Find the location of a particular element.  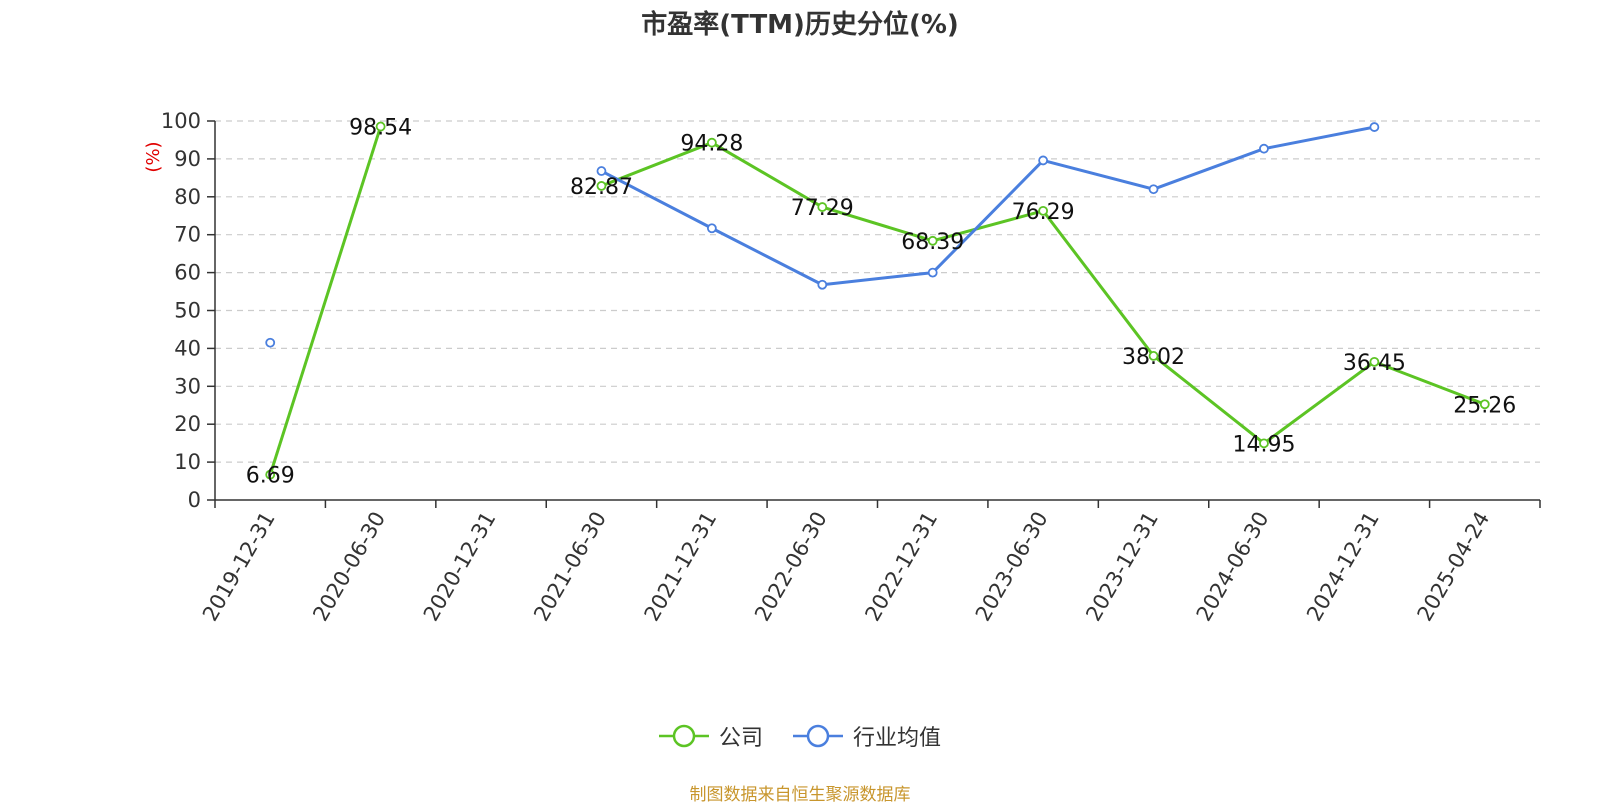

y-tick-label: 0 is located at coordinates (194, 500).